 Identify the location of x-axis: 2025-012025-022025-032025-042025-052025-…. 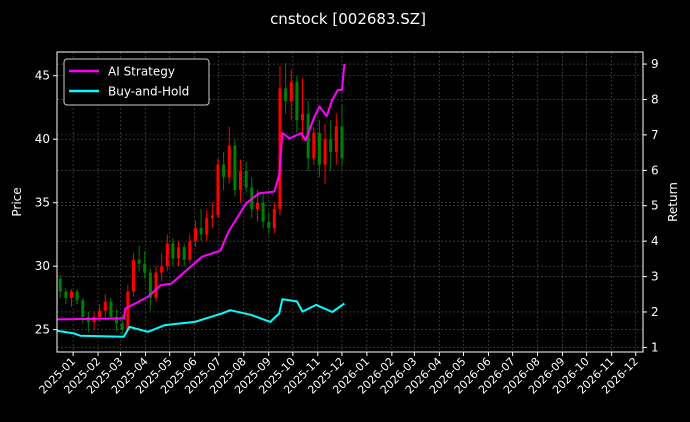
(339, 374).